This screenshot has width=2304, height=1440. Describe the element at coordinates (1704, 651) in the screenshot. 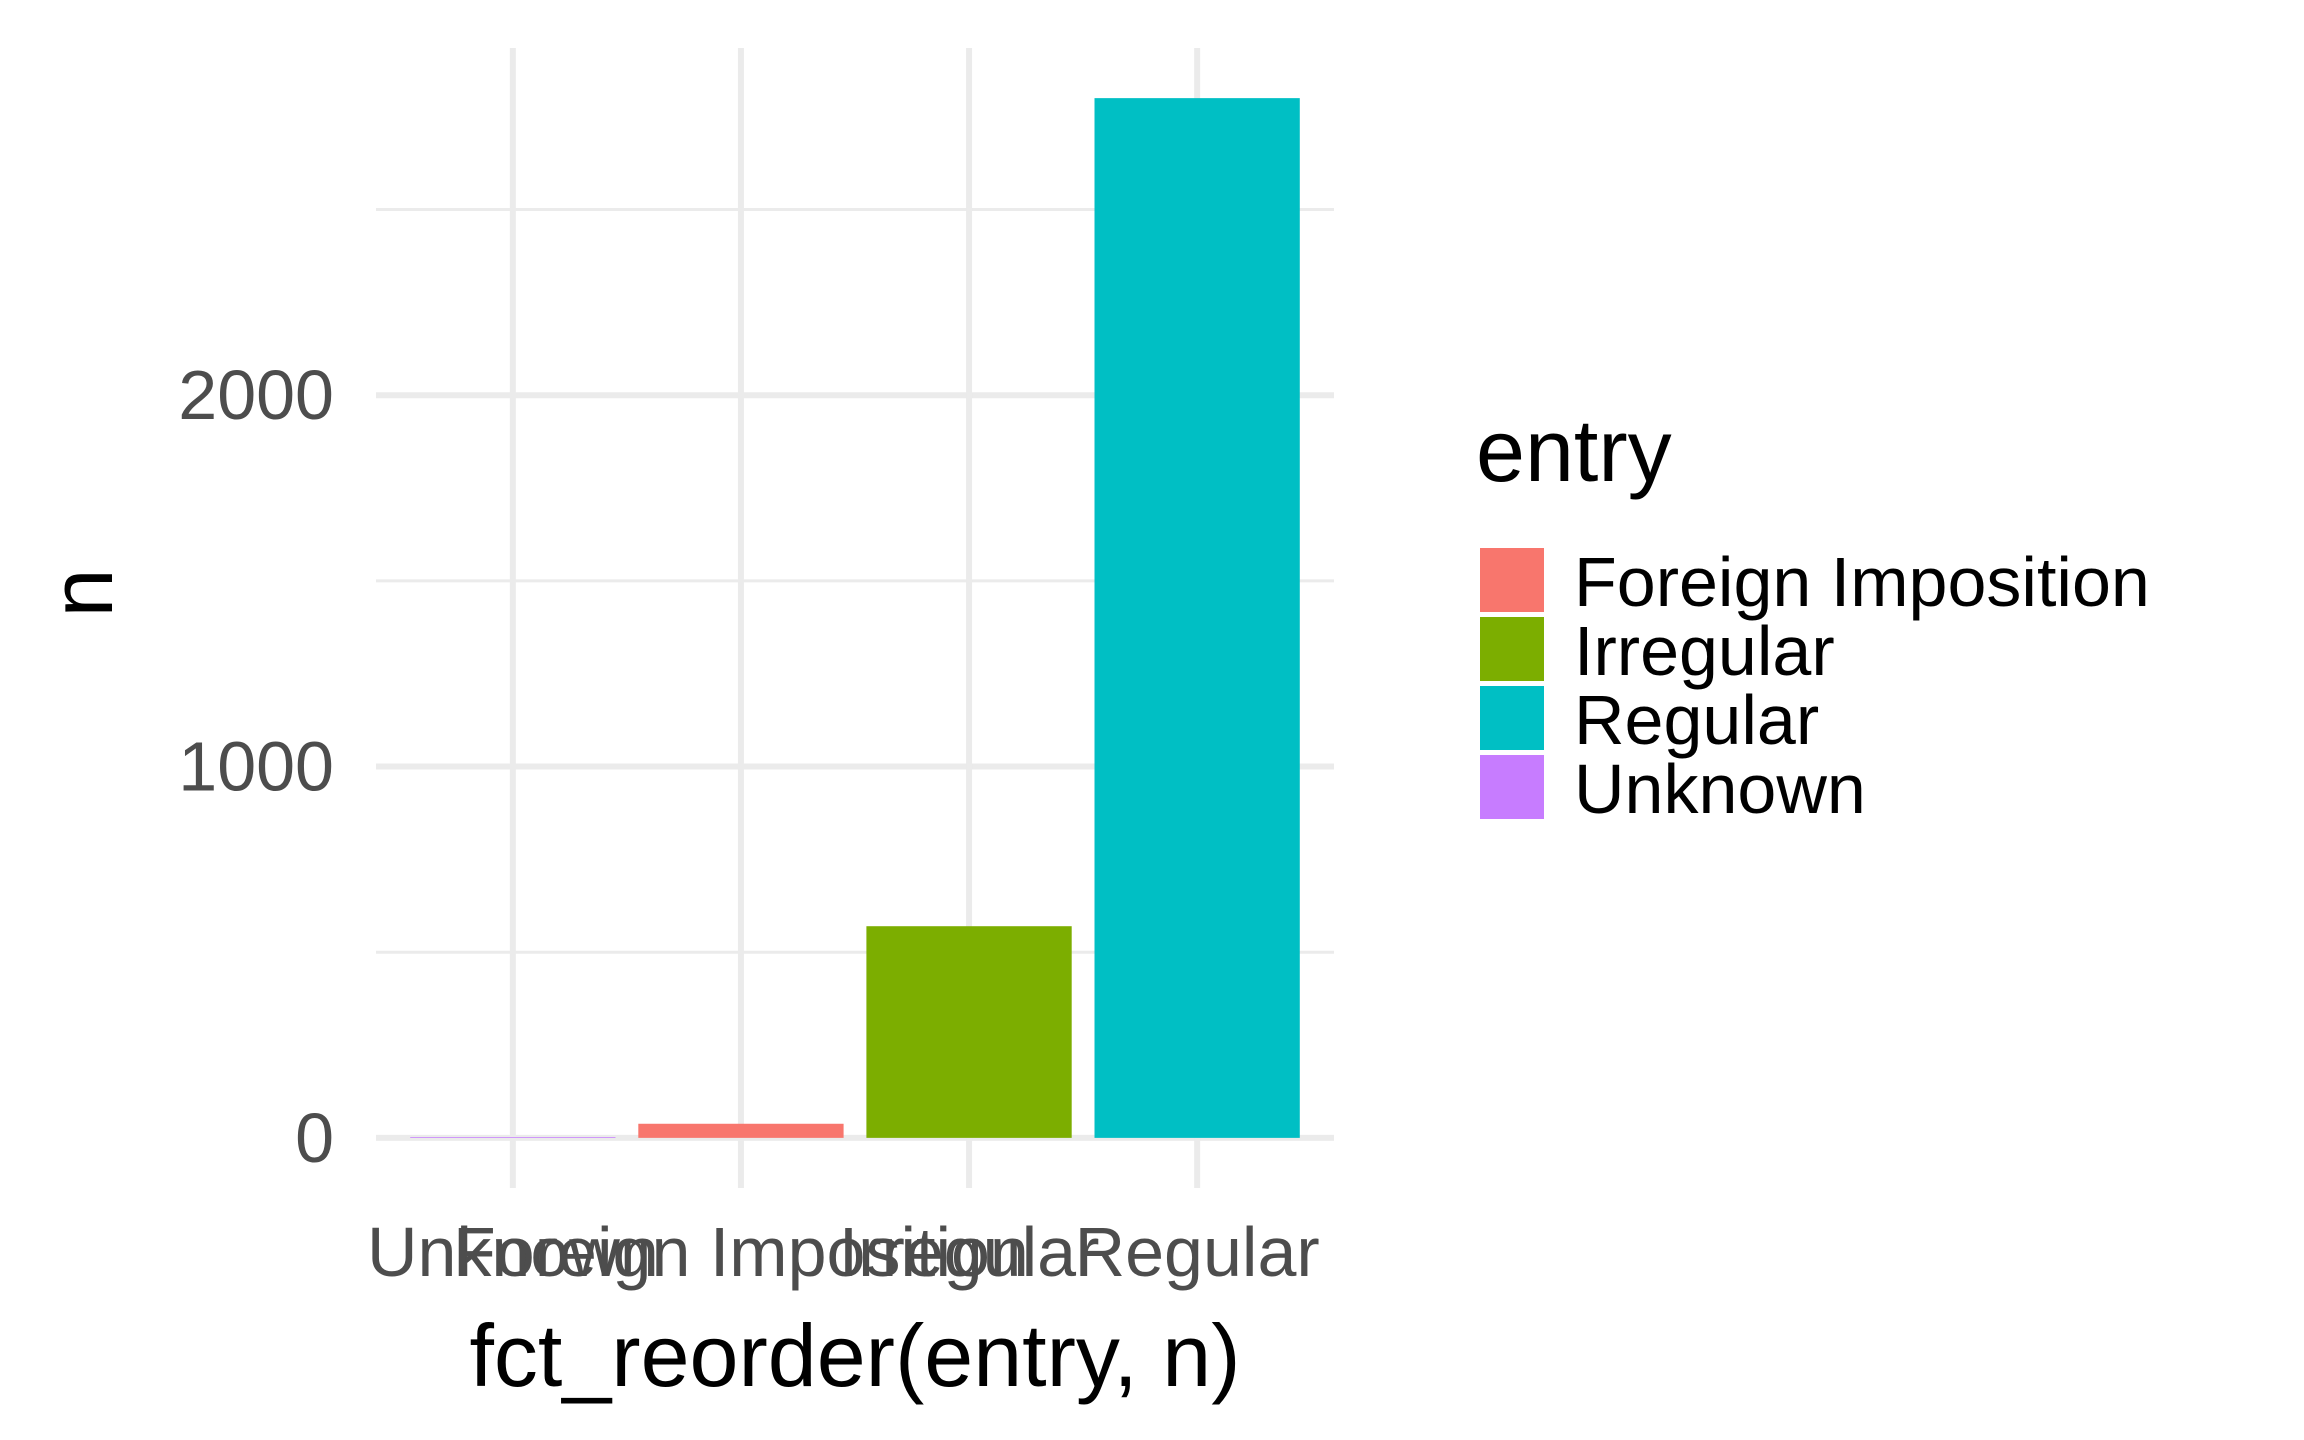

I see `legend-key-label: Irregular` at that location.